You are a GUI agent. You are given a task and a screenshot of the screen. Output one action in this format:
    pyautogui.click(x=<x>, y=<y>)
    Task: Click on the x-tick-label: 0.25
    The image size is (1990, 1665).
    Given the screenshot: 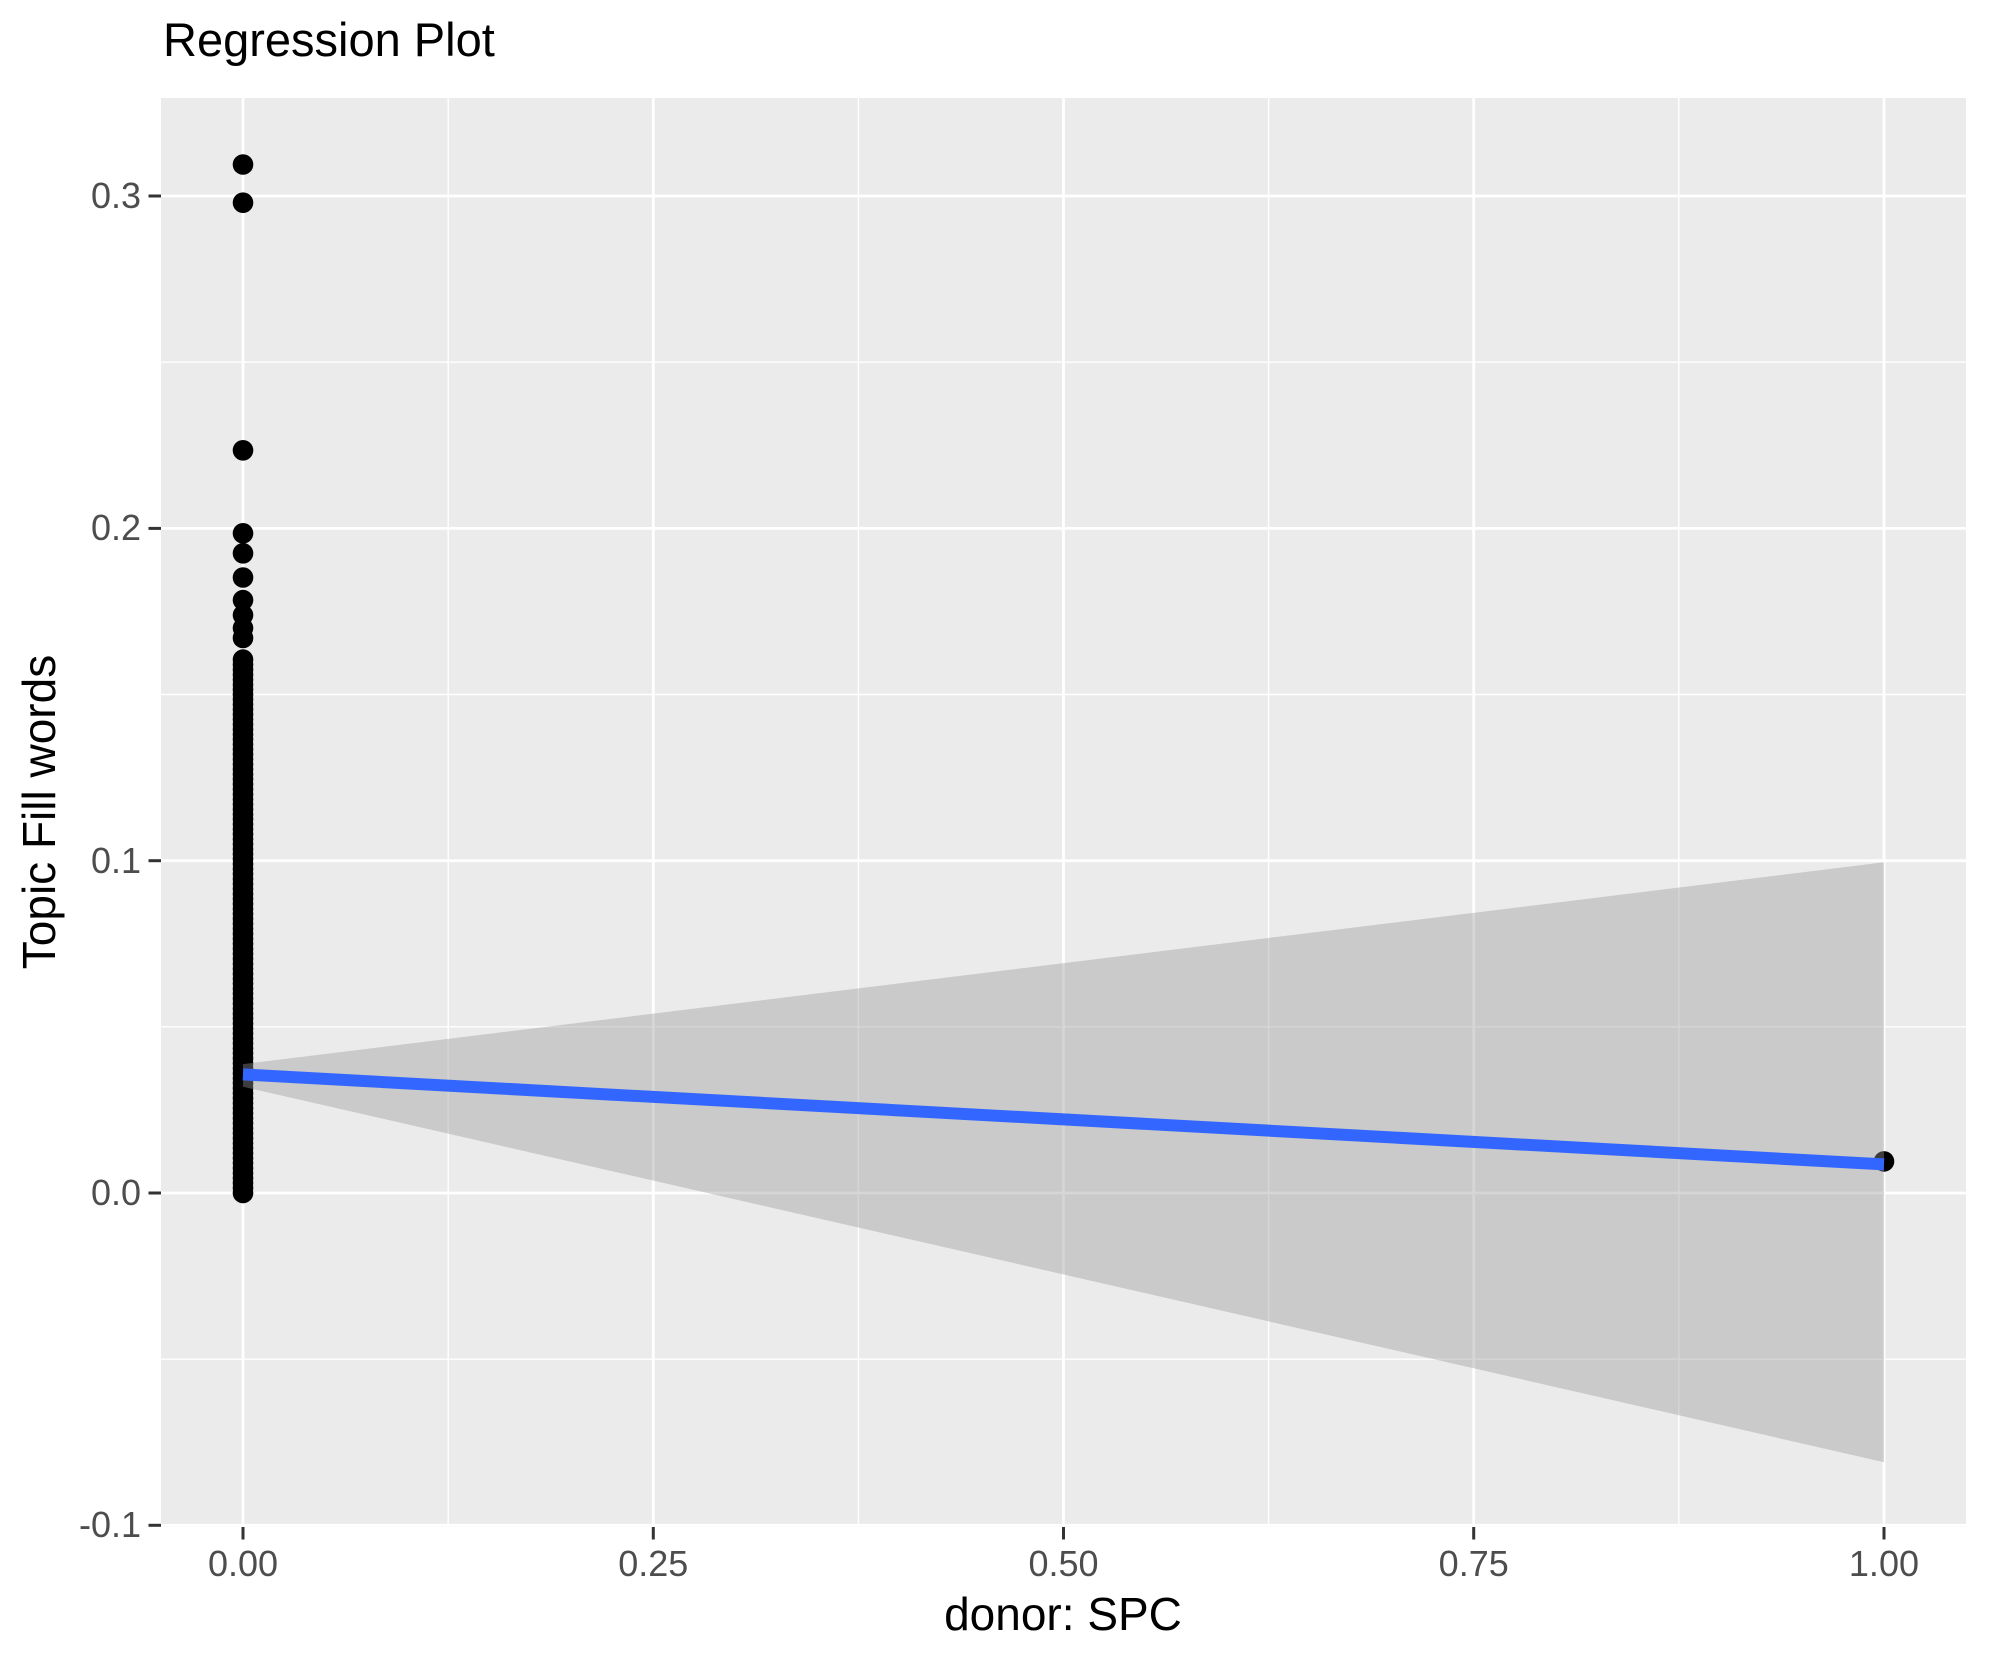 What is the action you would take?
    pyautogui.click(x=653, y=1563)
    